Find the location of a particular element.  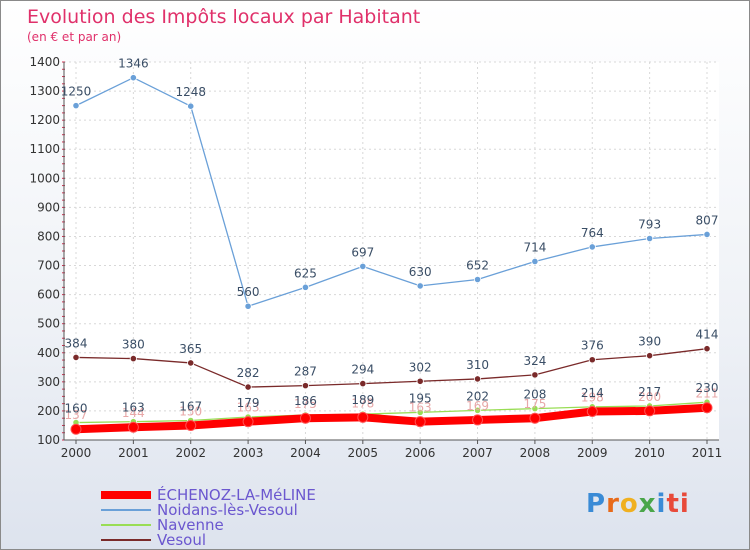

data-label: 200 is located at coordinates (649, 397).